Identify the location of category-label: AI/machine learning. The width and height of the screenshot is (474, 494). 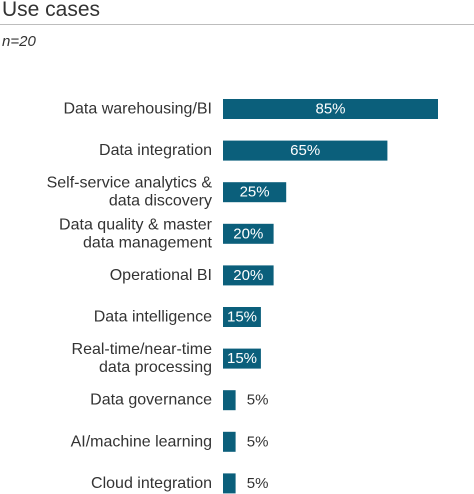
(141, 441).